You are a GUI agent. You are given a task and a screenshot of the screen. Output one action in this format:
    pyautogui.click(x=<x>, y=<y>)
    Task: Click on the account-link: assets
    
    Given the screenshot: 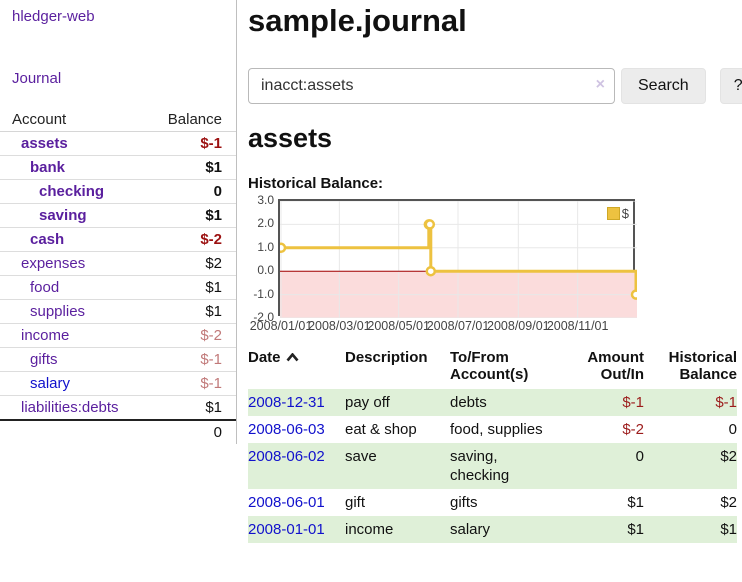 What is the action you would take?
    pyautogui.click(x=44, y=143)
    